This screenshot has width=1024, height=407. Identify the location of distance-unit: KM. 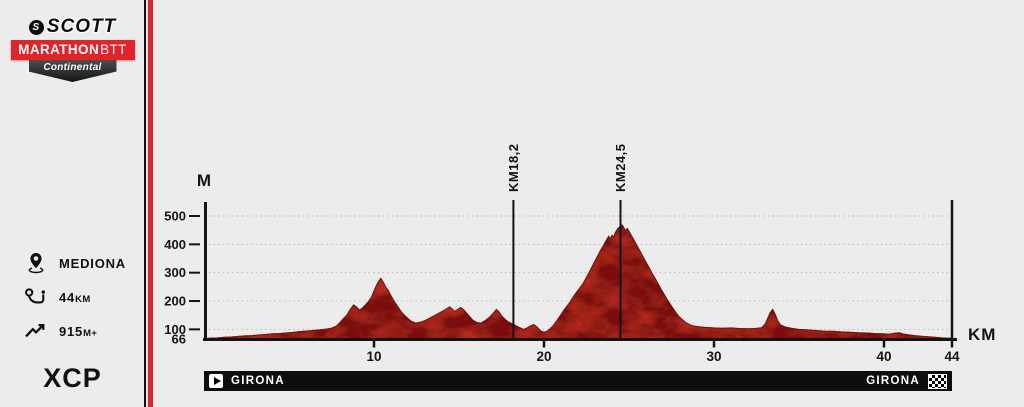
(83, 299).